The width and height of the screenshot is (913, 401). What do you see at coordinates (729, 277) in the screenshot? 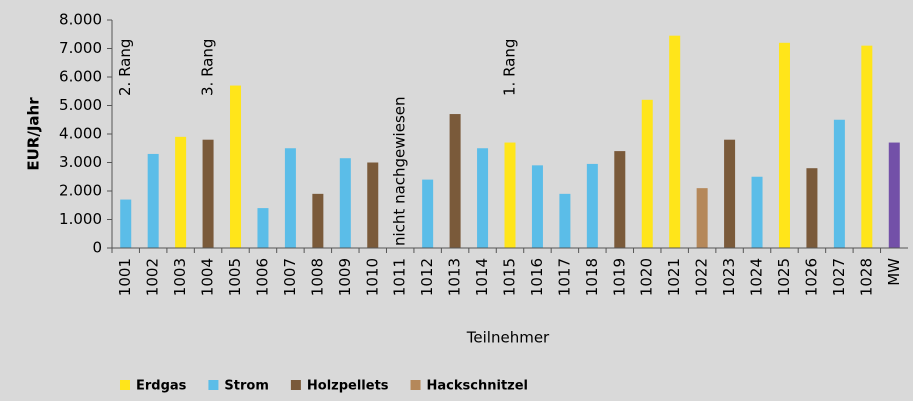
I see `x-tick-label: 1023` at bounding box center [729, 277].